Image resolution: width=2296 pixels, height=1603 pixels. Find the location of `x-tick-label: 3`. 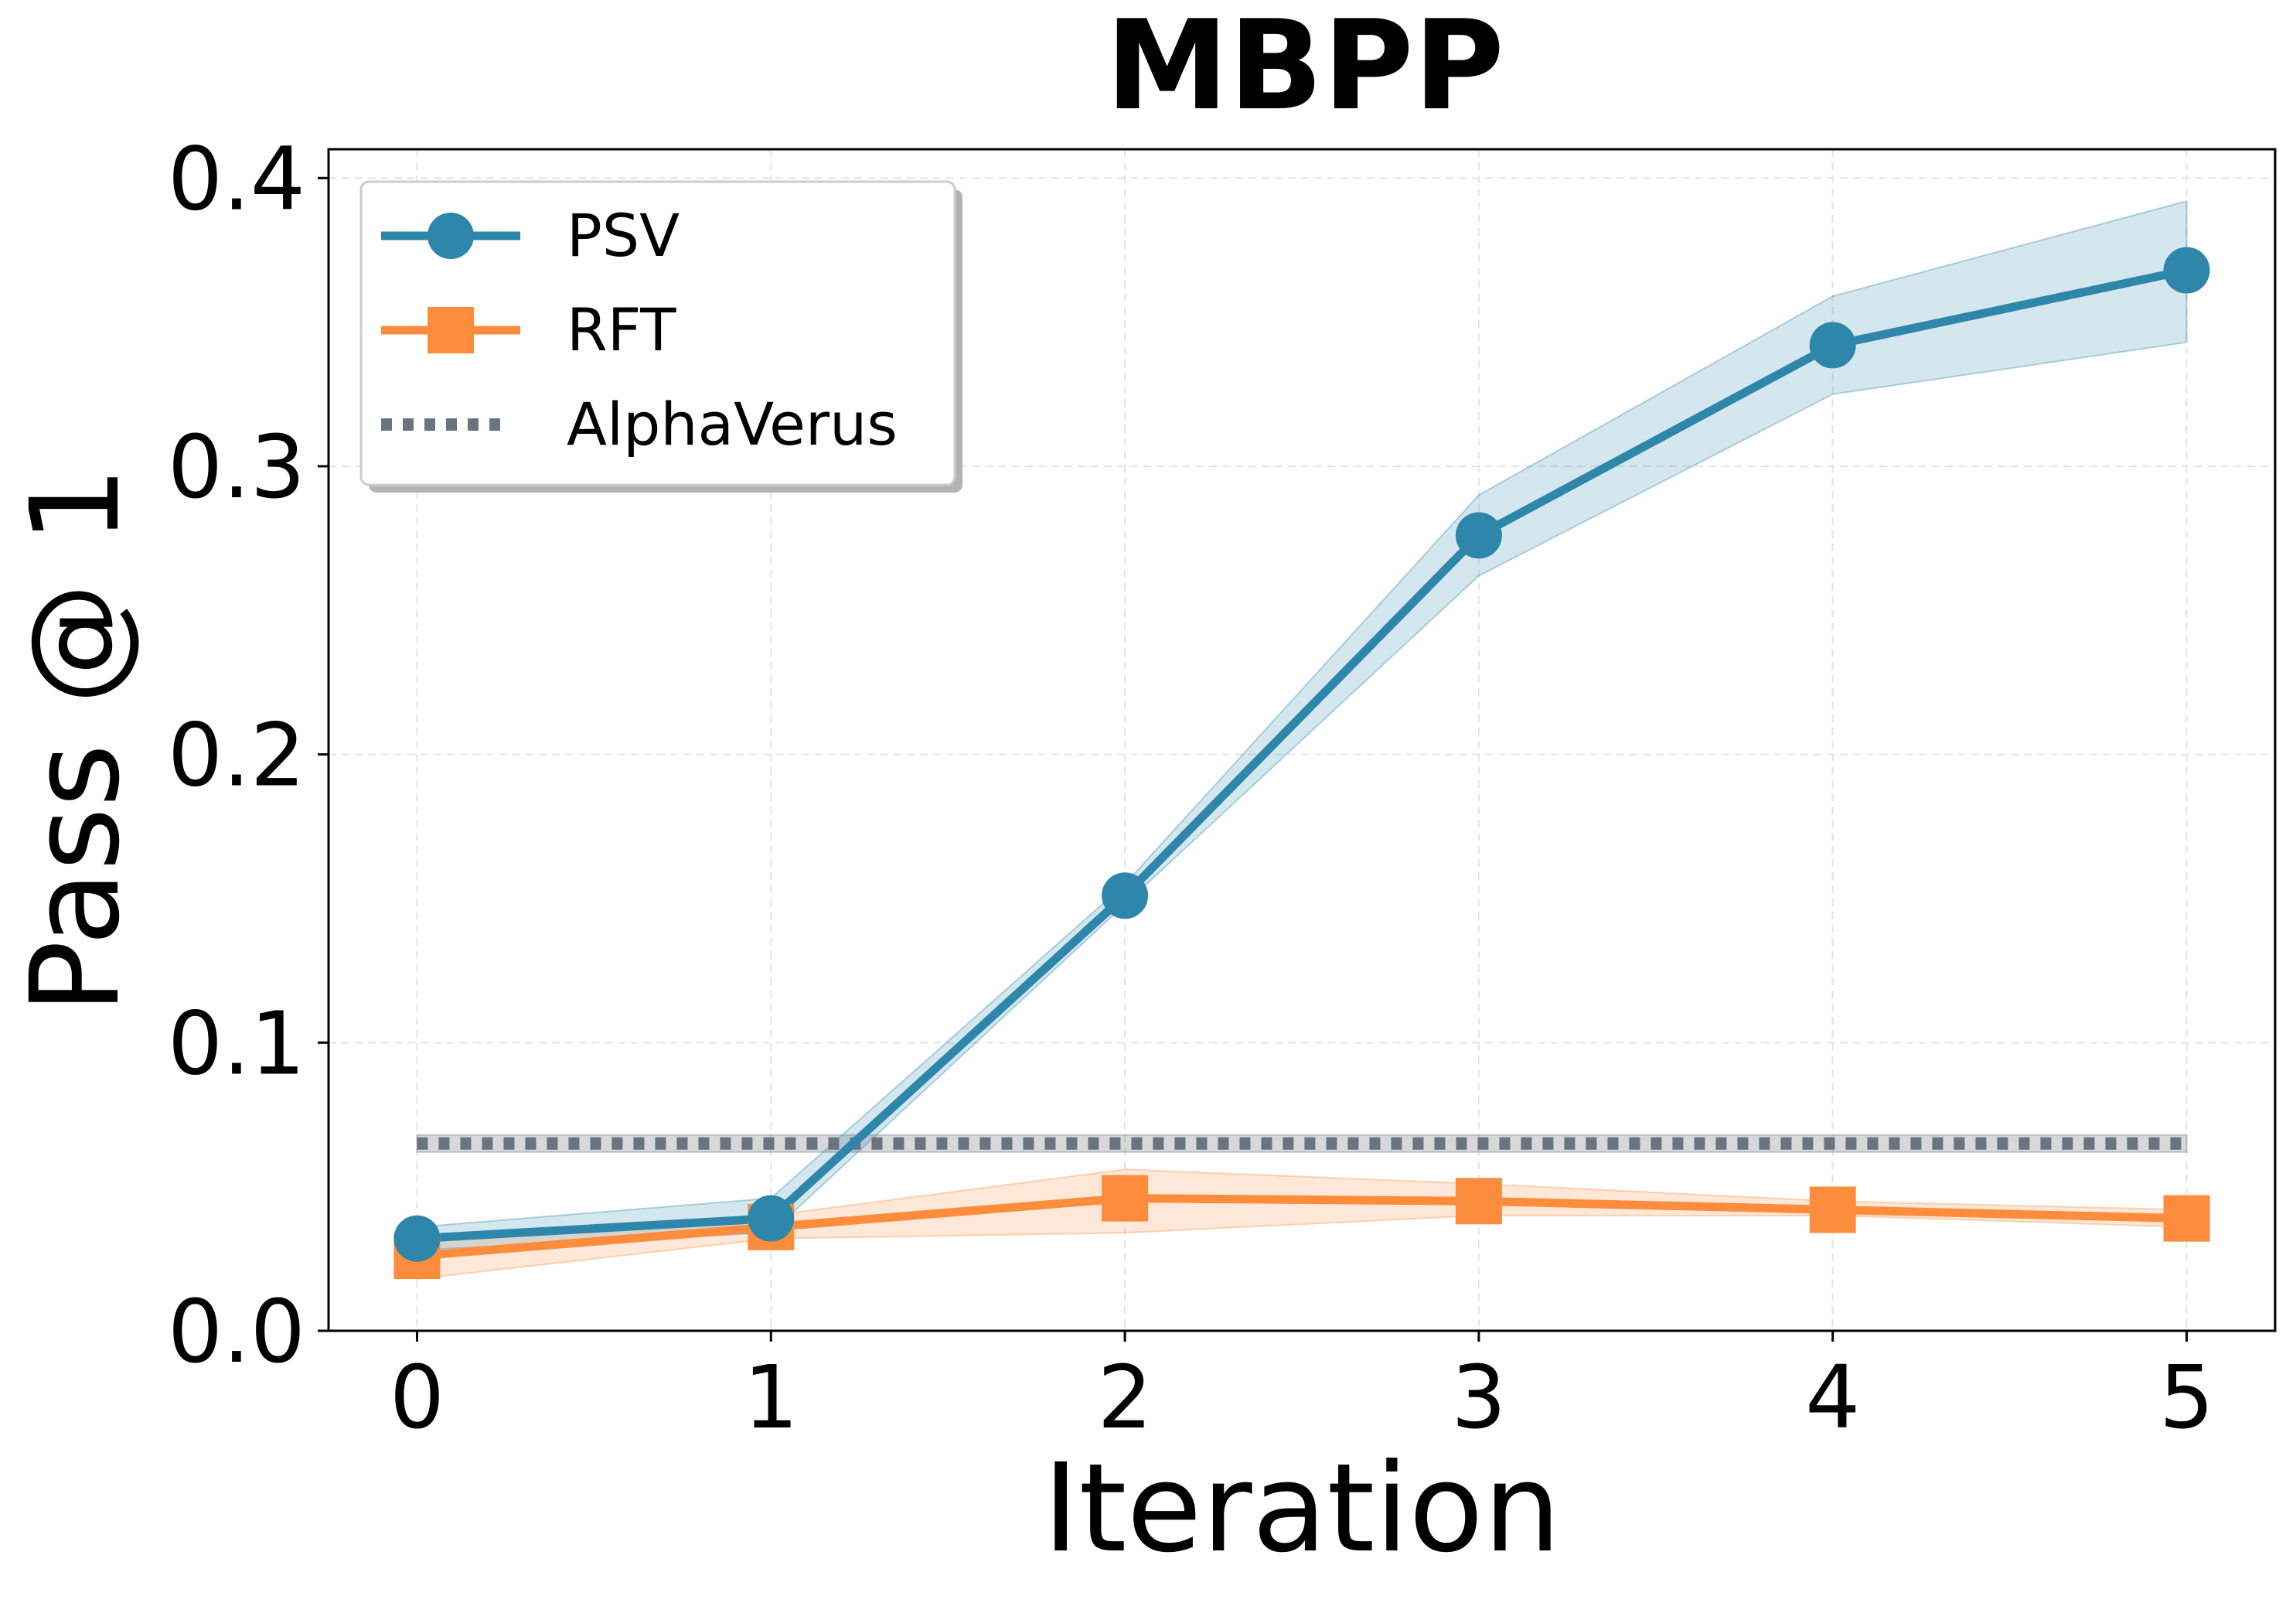

x-tick-label: 3 is located at coordinates (1478, 1398).